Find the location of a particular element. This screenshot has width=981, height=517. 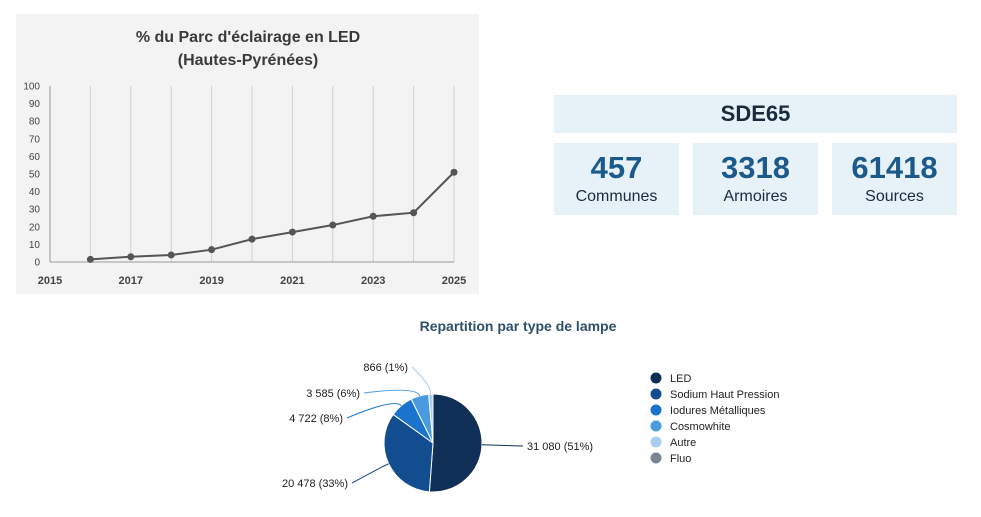

stat-value: 61418 is located at coordinates (894, 167).